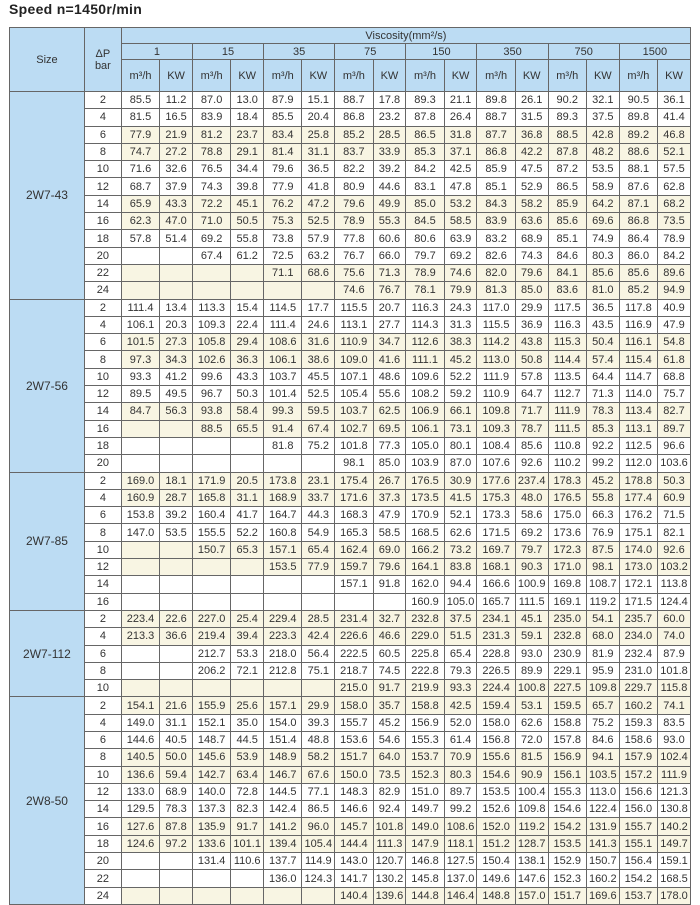 Image resolution: width=700 pixels, height=905 pixels. What do you see at coordinates (638, 705) in the screenshot?
I see `flow-cell: 160.2` at bounding box center [638, 705].